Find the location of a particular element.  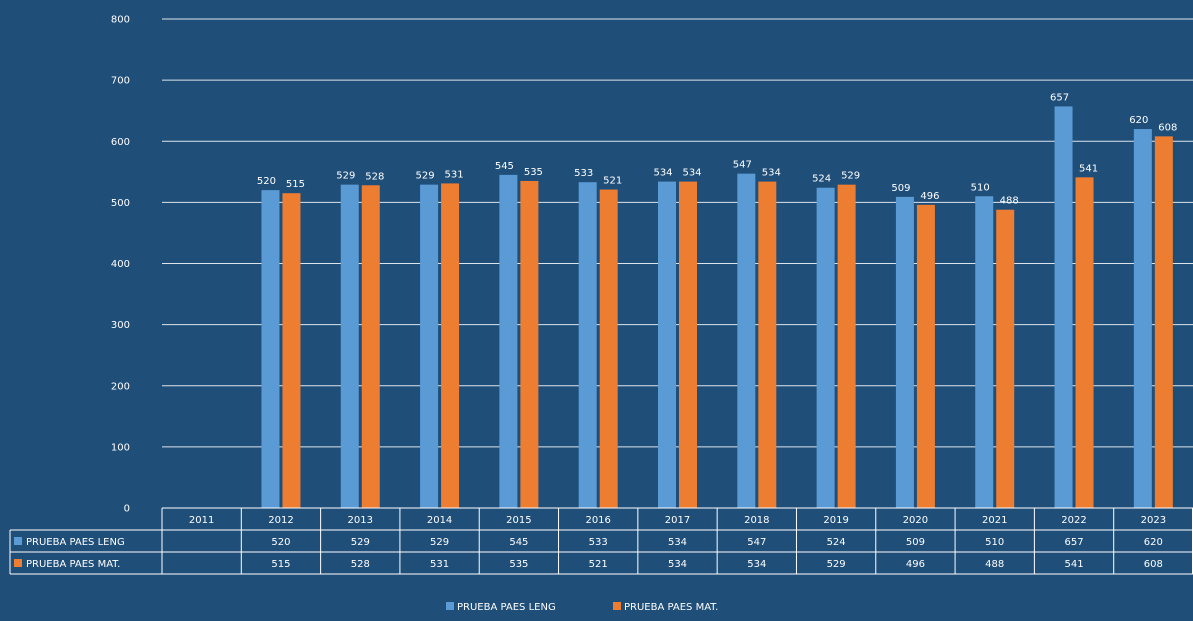

data-label: 547 is located at coordinates (742, 165).